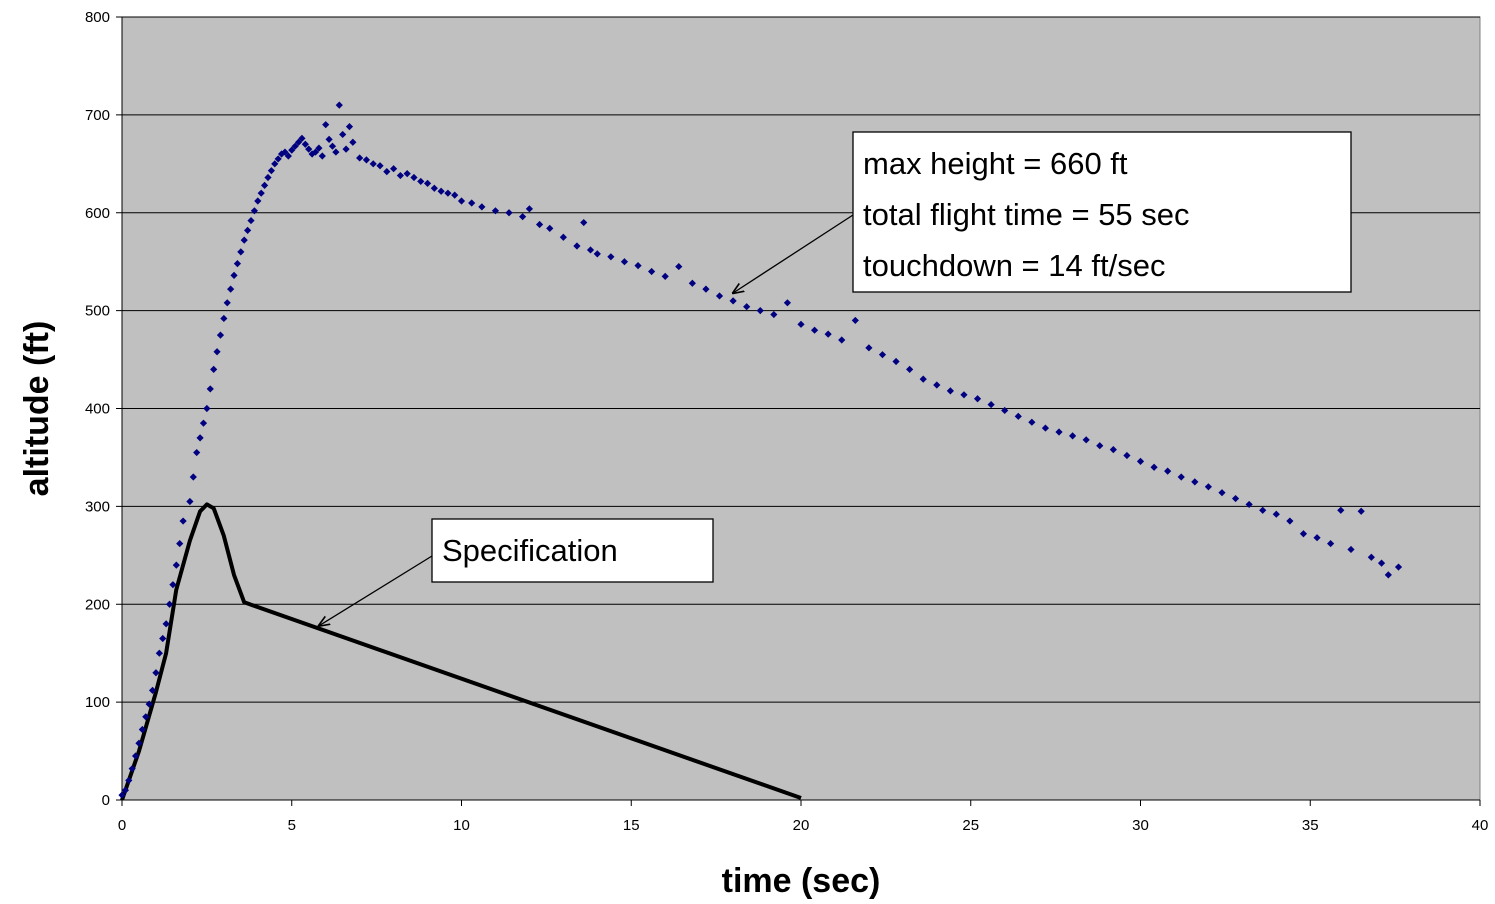 Image resolution: width=1495 pixels, height=904 pixels. I want to click on y-tick-label: 500, so click(97, 311).